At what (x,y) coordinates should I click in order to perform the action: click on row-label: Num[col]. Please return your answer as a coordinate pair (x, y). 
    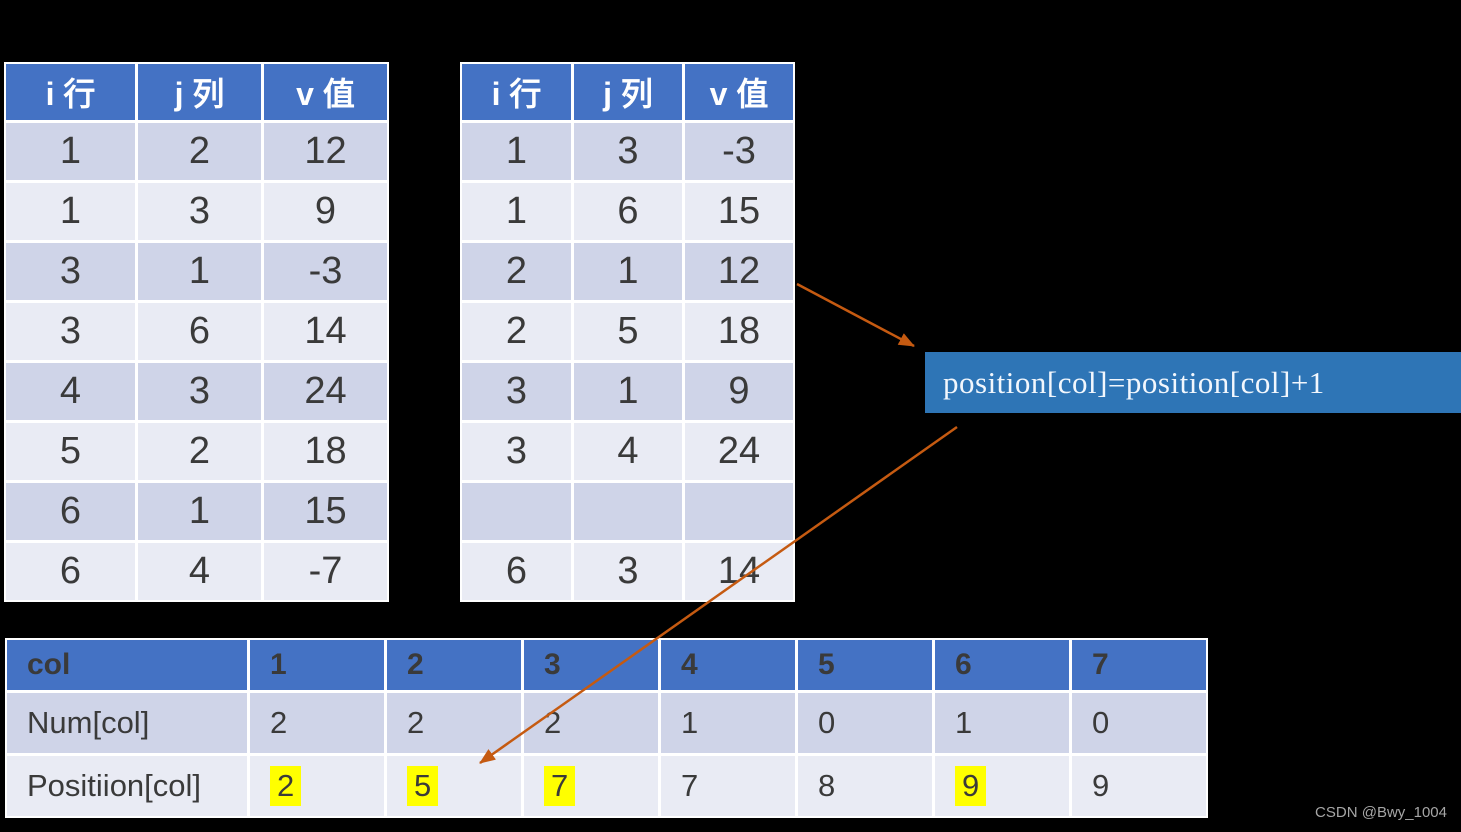
    Looking at the image, I should click on (127, 723).